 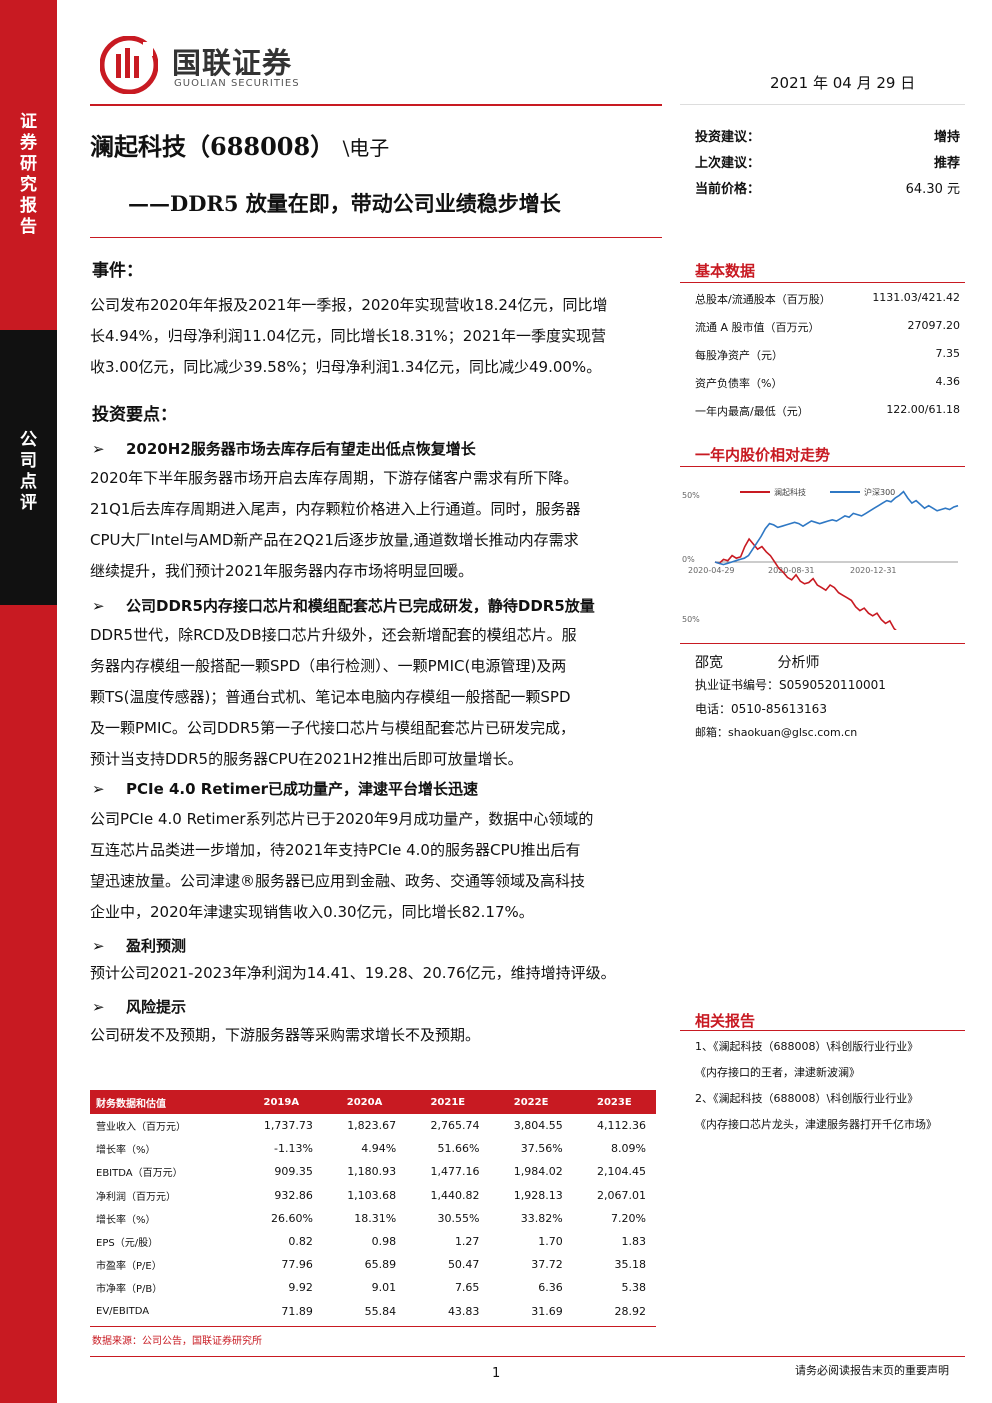 I want to click on table-row: 增长率（%） 26.60% 18.31% 30.55% 33.82% 7.20%, so click(x=373, y=1218).